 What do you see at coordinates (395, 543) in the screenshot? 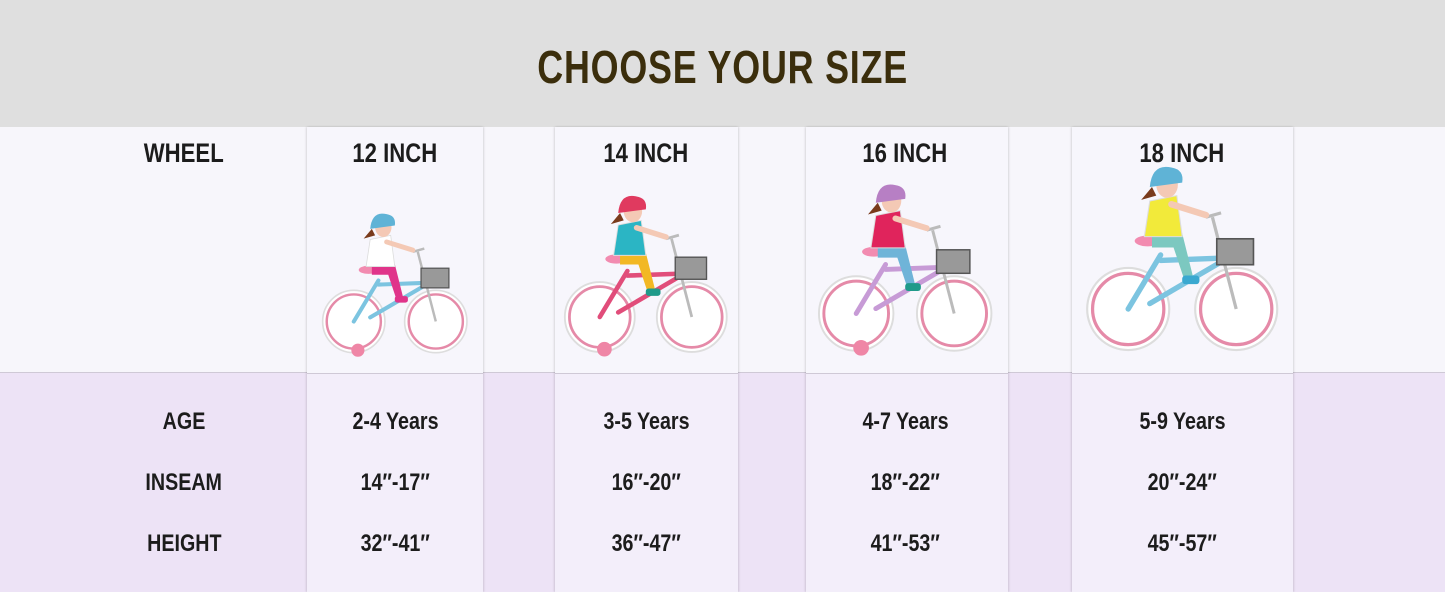
I see `height-value: 32″-41″` at bounding box center [395, 543].